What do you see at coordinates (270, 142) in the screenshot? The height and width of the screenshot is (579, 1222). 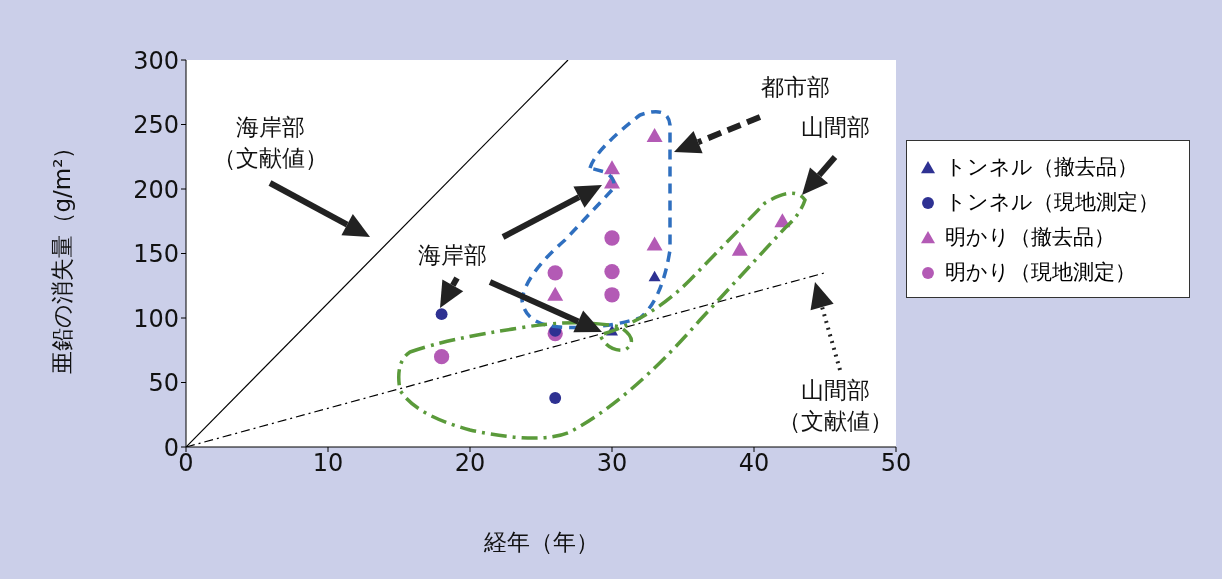 I see `annotation: 海岸部（文献値）` at bounding box center [270, 142].